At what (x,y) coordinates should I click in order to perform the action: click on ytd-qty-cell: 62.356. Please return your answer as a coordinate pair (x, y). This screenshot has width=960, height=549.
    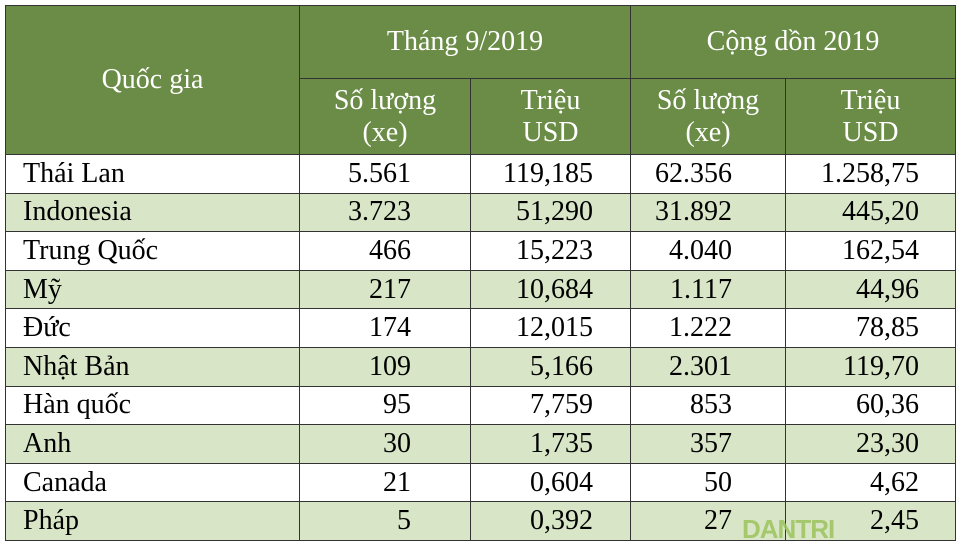
    Looking at the image, I should click on (708, 174).